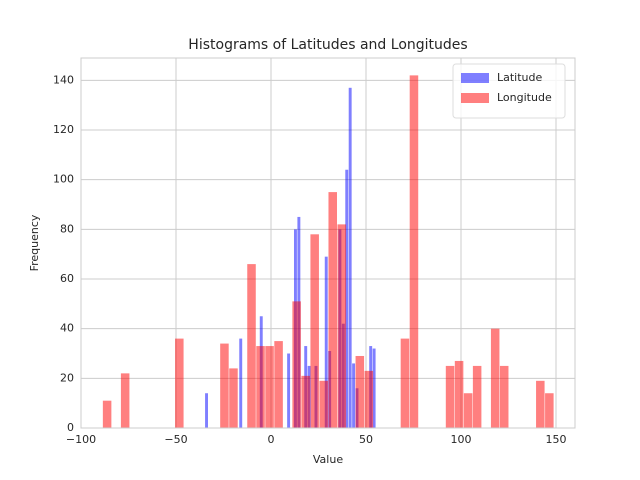  I want to click on x-tick-label: −100, so click(81, 439).